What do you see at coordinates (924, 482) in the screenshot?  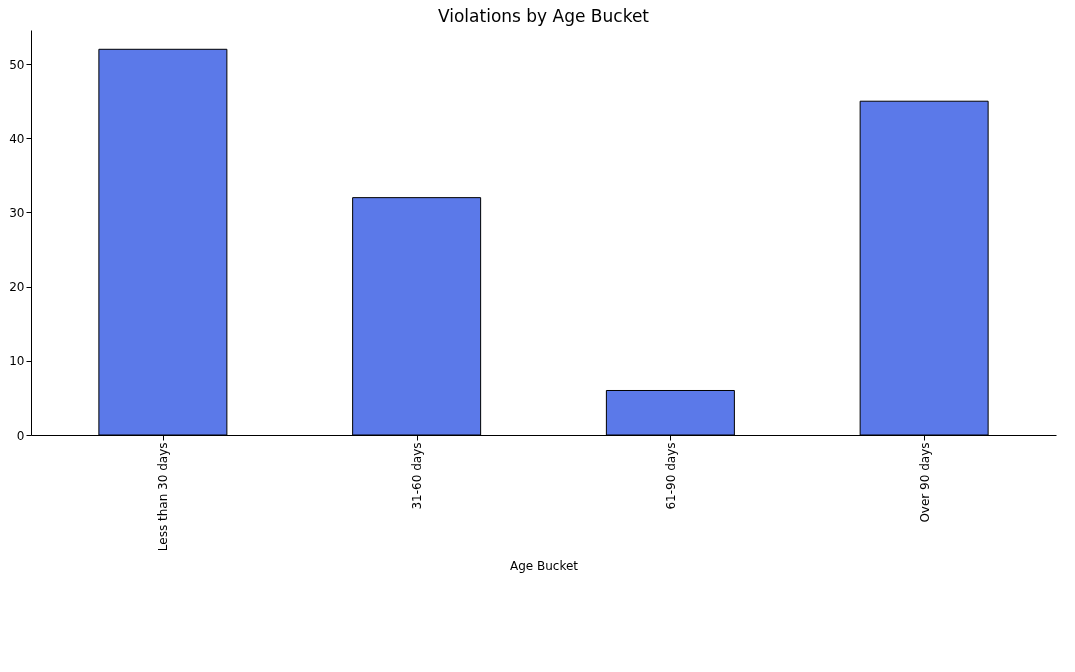 I see `x-tick-label: Over 90 days` at bounding box center [924, 482].